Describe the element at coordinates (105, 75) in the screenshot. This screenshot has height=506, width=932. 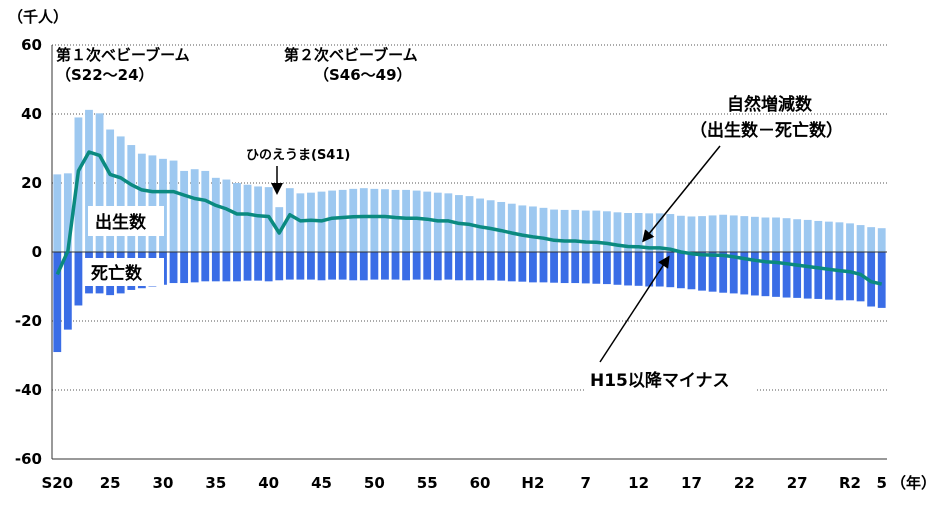
I see `boom1-years: （S22～24）` at that location.